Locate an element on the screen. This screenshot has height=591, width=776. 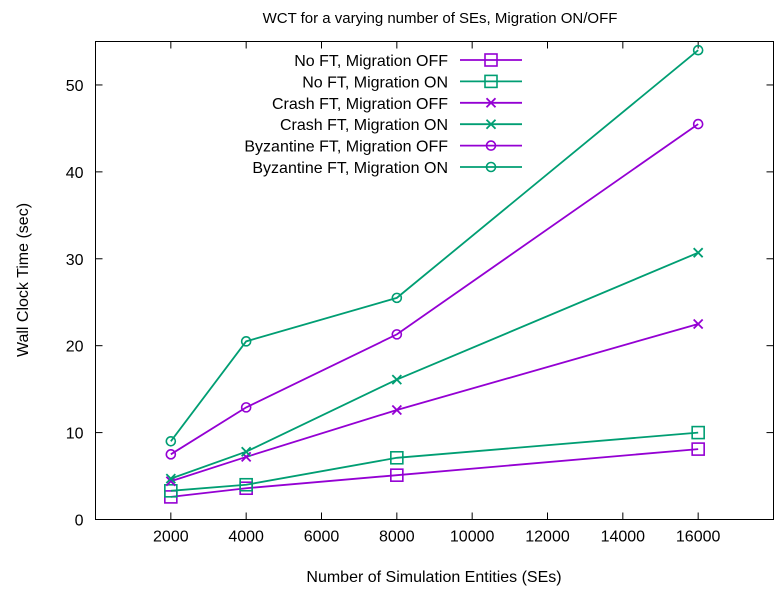
x-tick-label: 14000 is located at coordinates (623, 537).